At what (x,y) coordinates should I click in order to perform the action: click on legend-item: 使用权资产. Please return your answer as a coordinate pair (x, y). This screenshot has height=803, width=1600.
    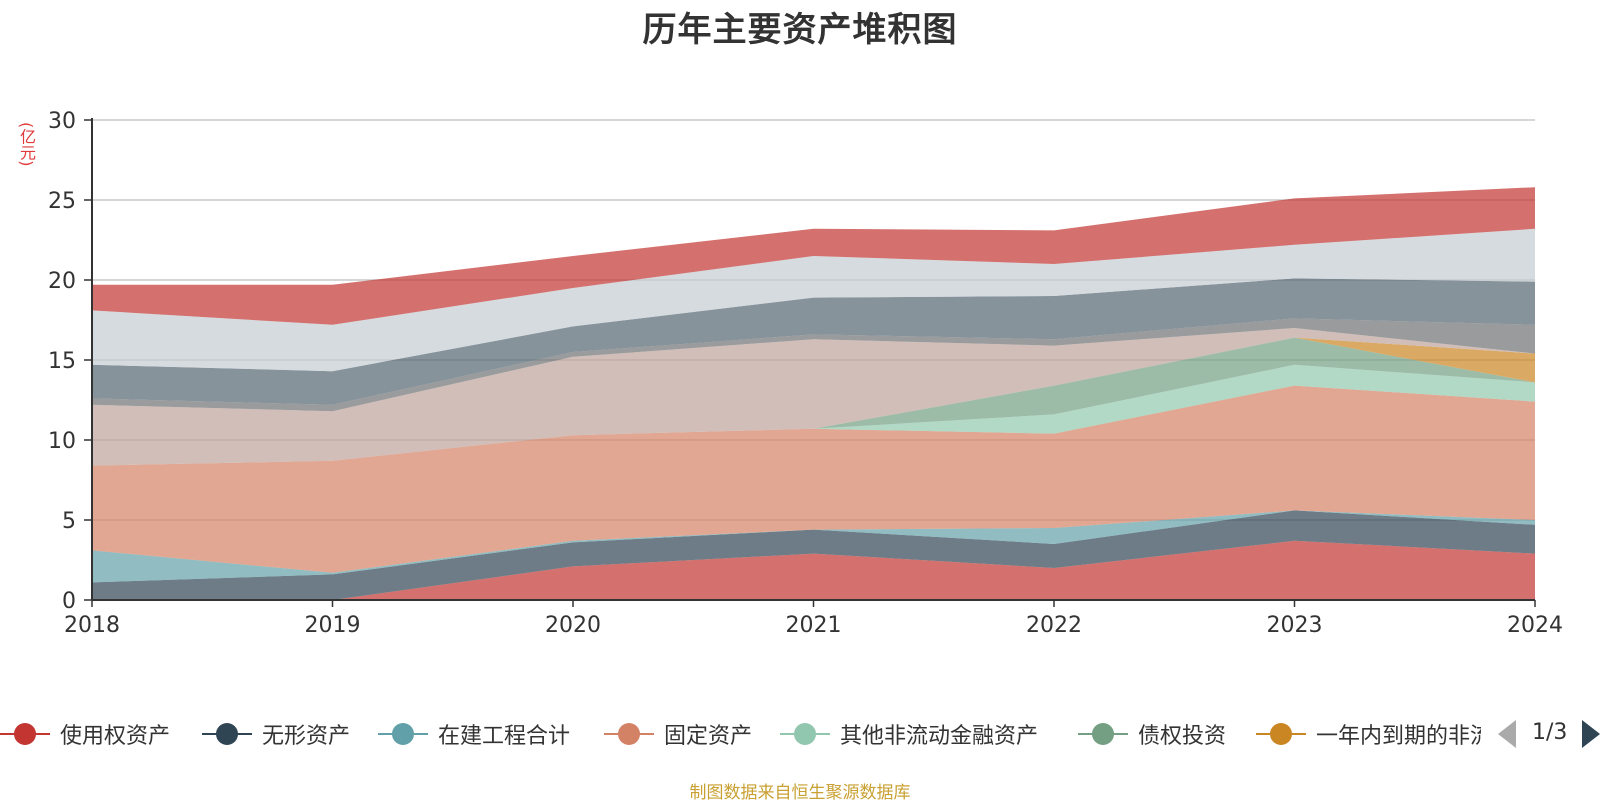
    Looking at the image, I should click on (85, 734).